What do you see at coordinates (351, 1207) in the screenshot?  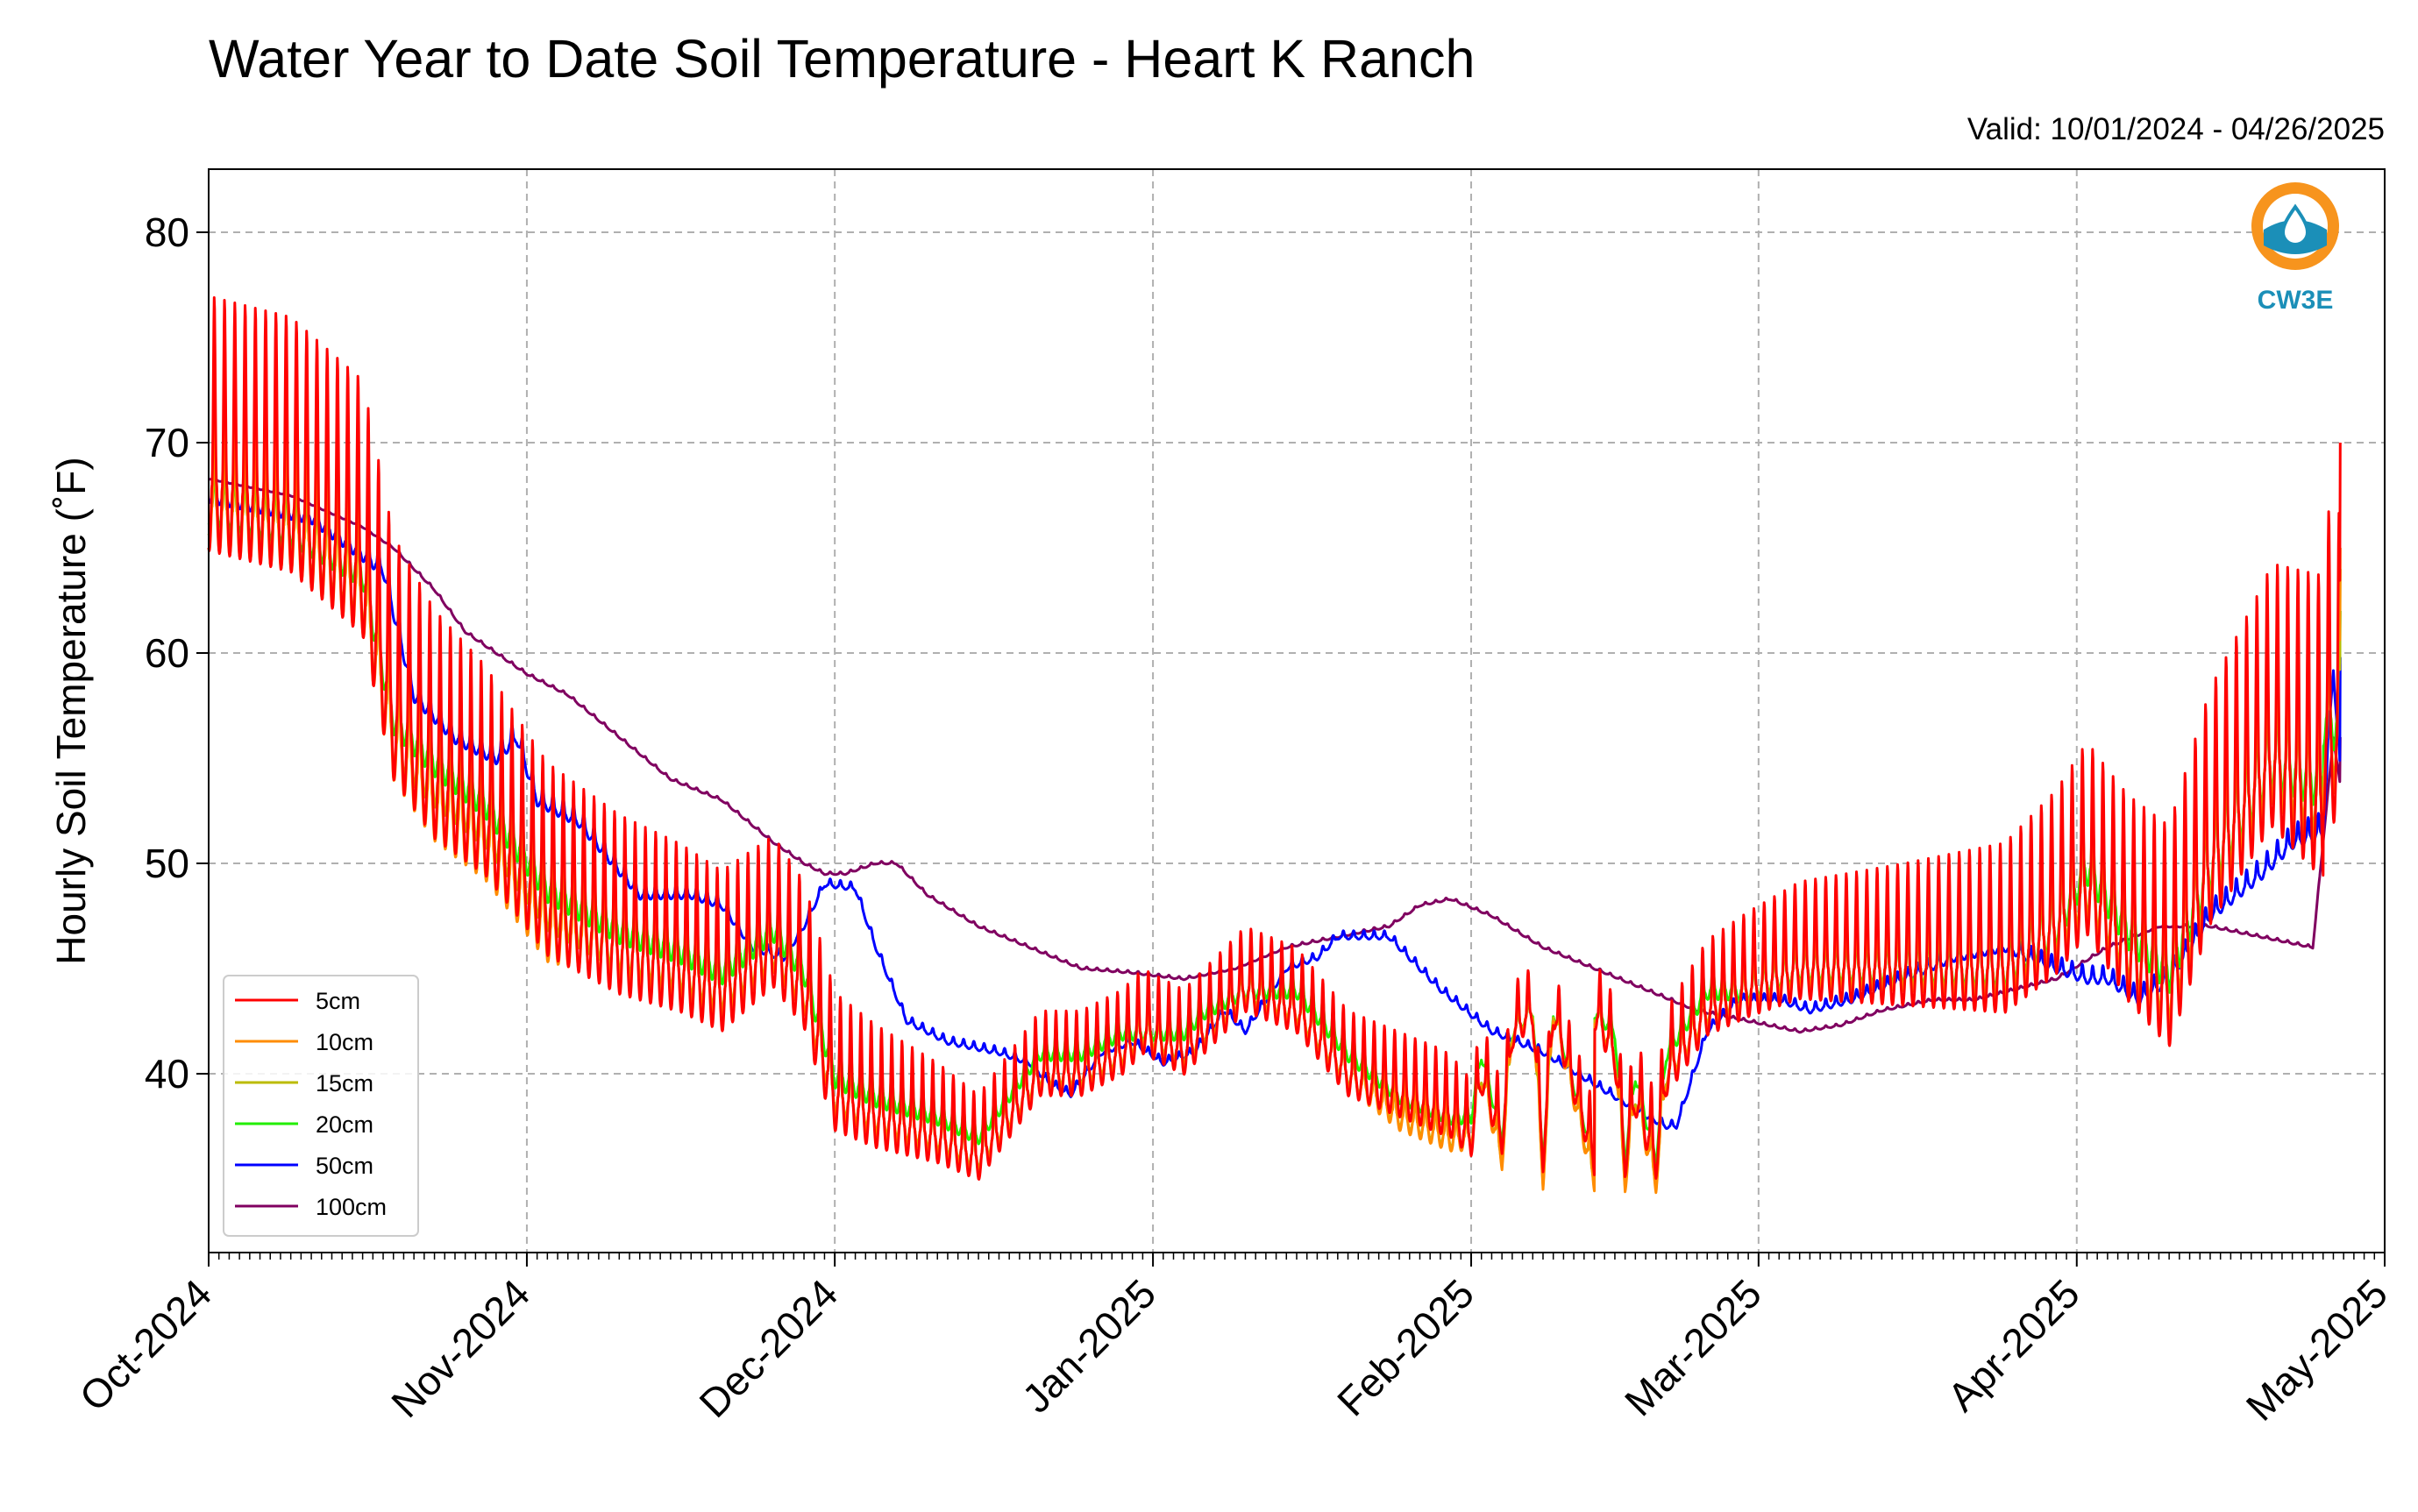 I see `legend-label-100cm: 100cm` at bounding box center [351, 1207].